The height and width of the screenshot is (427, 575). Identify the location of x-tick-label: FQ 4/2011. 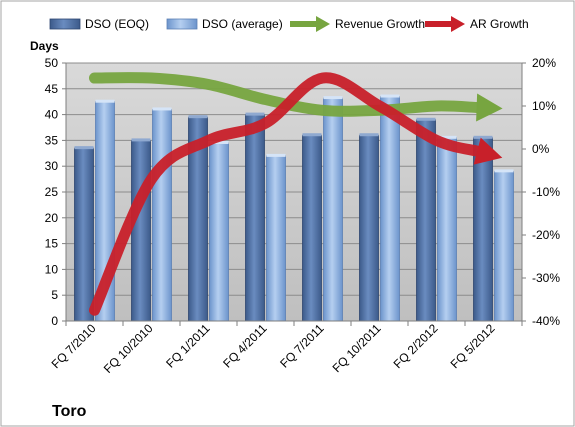
(245, 346).